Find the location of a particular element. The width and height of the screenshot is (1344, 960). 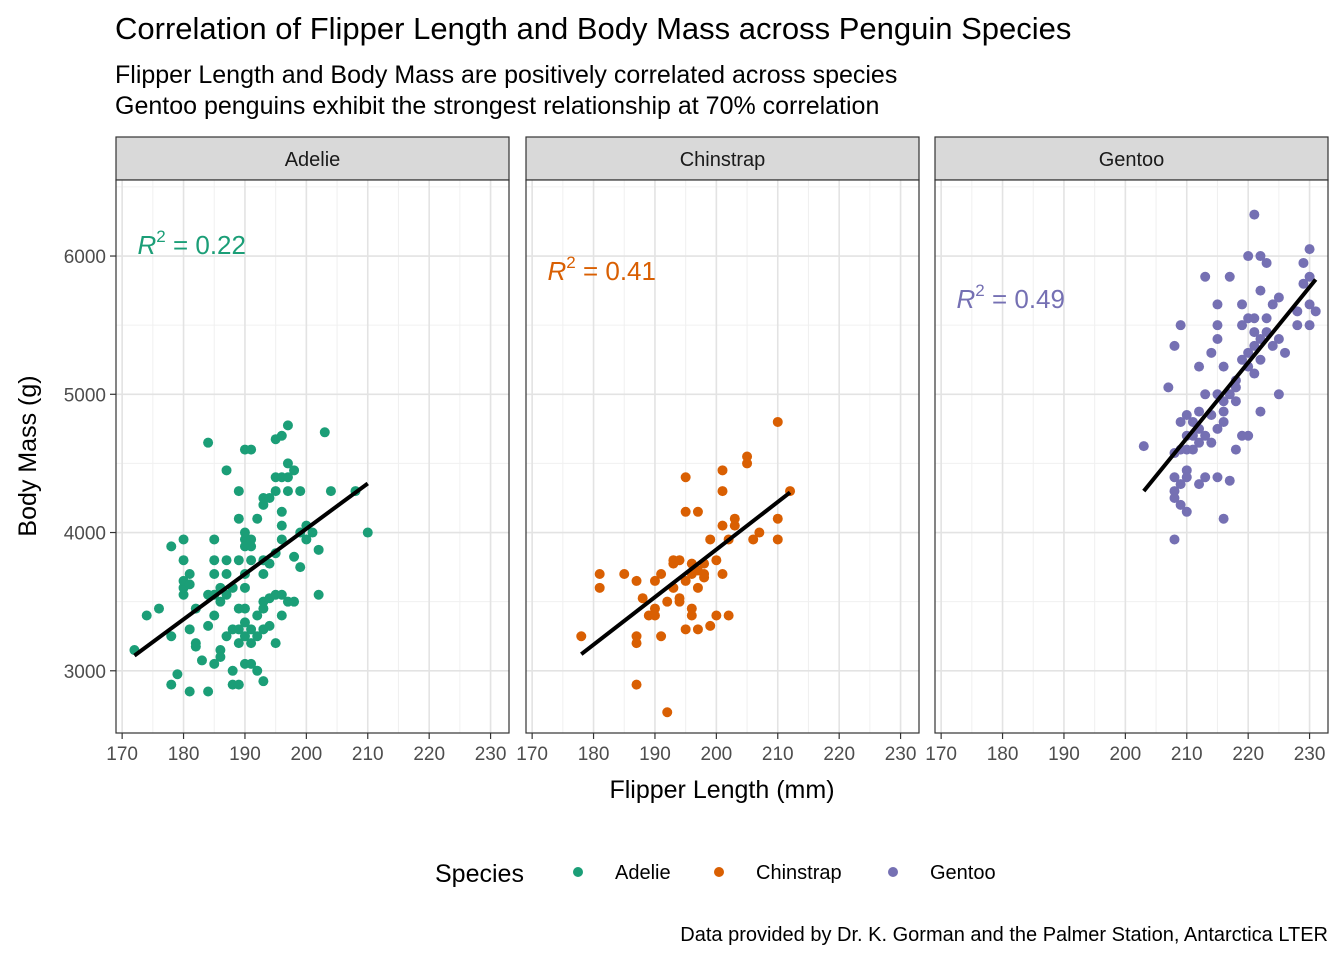

r-squared-symbol: R is located at coordinates (556, 271).